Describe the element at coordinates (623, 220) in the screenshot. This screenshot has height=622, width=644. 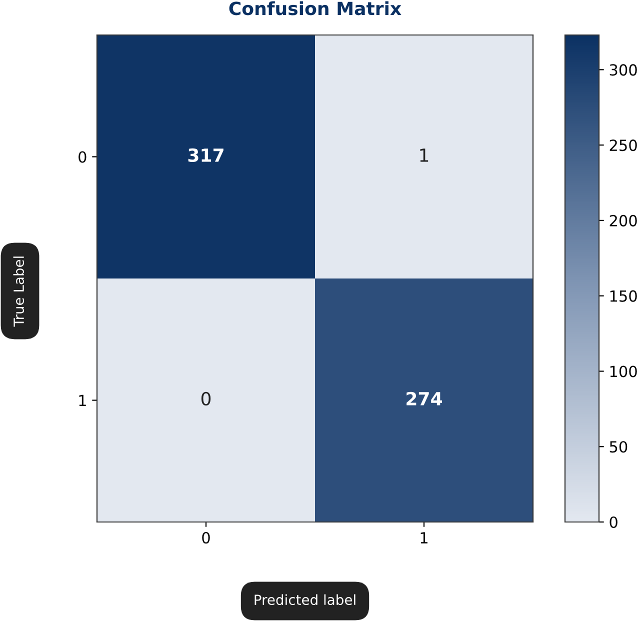
I see `color-bar-label: 200` at that location.